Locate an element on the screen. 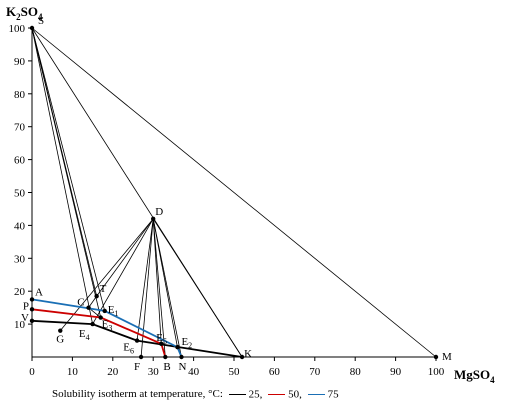 The image size is (506, 406). point-label-E2: E2 is located at coordinates (186, 343).